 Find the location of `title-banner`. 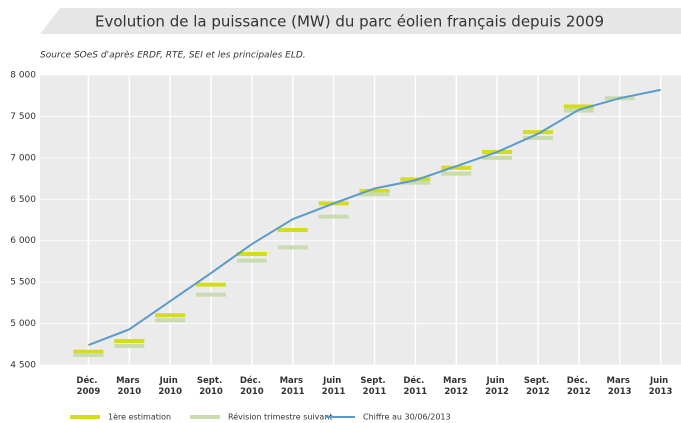

title-banner is located at coordinates (360, 21).